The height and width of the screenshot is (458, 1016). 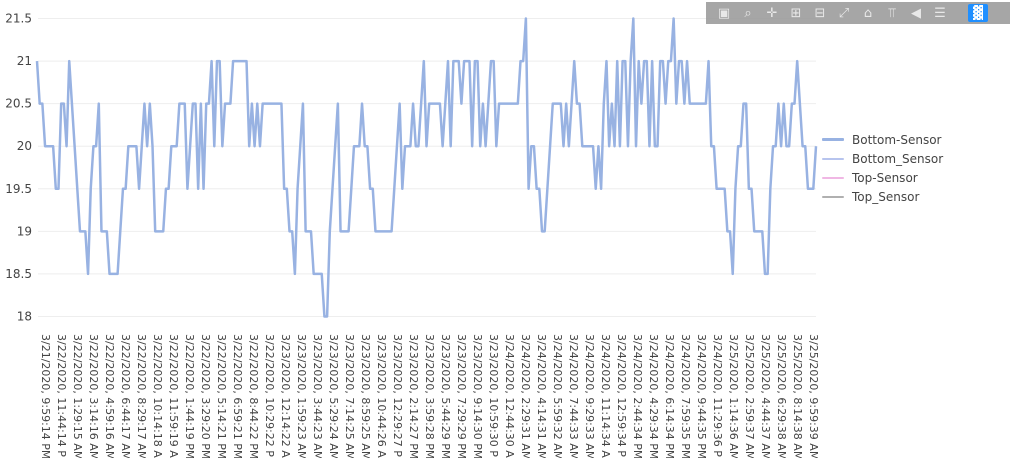 I want to click on x-tick-label: 3/22/2020, 4:59:16 AM, so click(x=109, y=396).